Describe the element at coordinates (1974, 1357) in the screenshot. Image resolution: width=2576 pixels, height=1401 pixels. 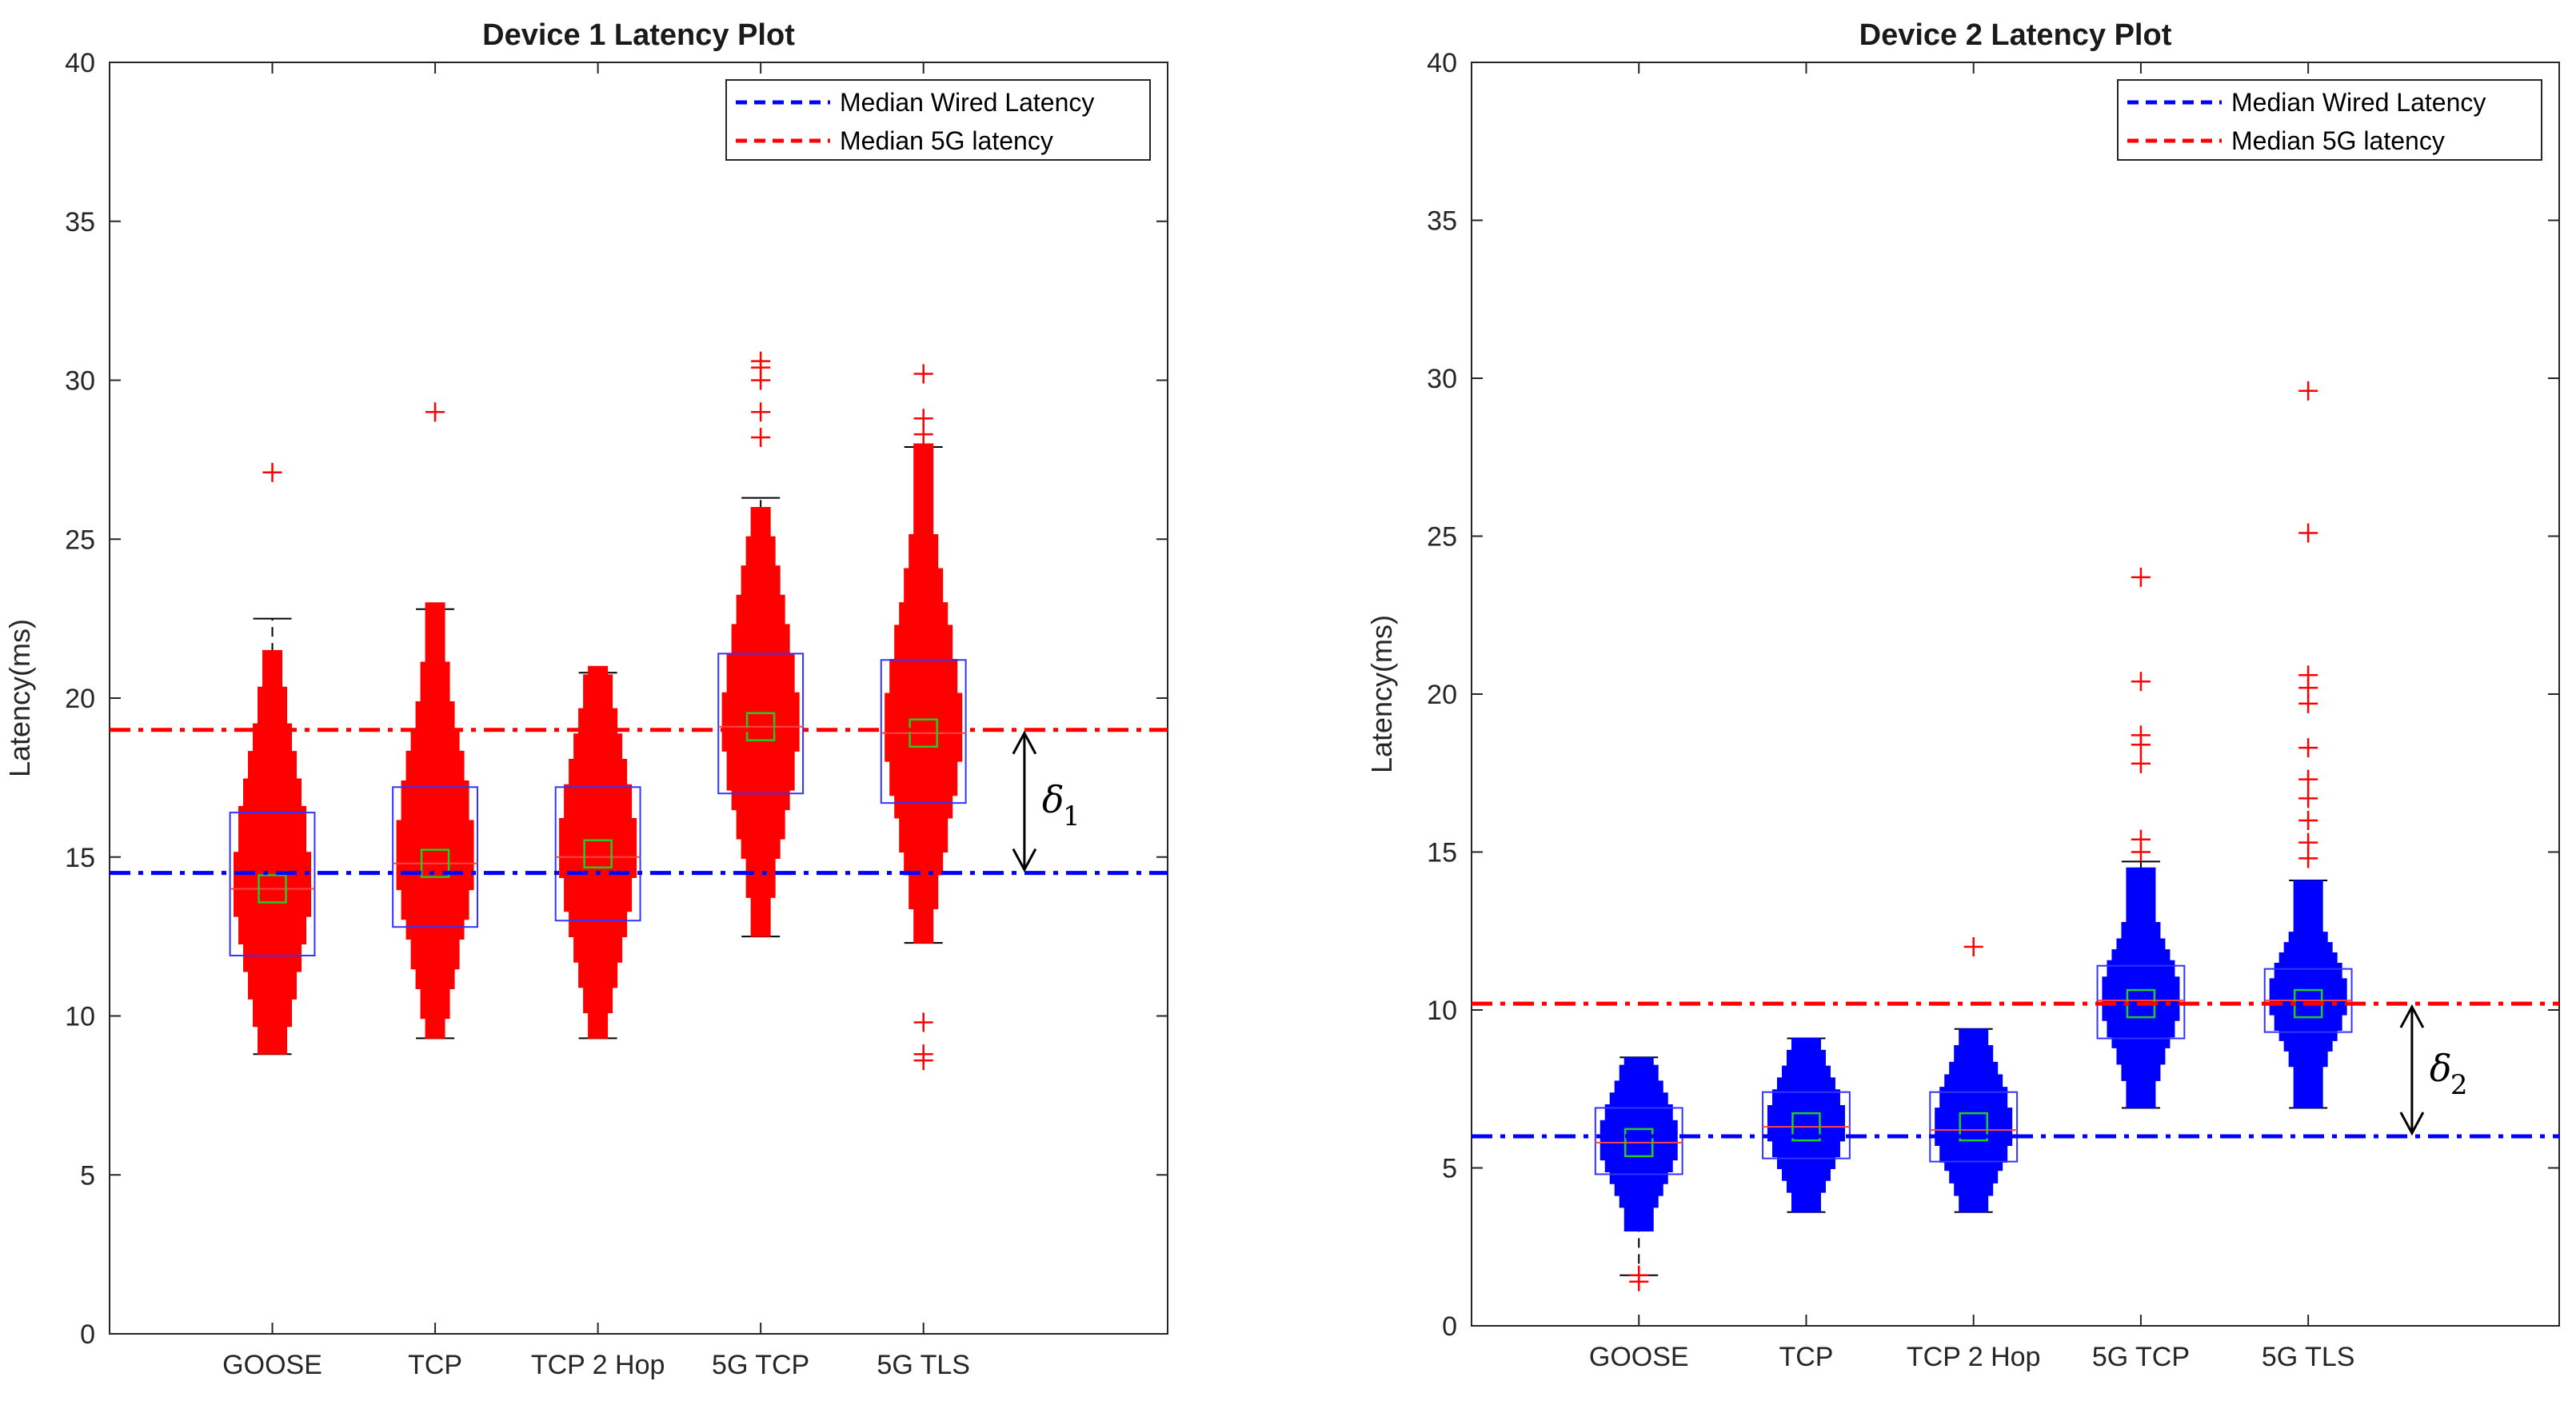
I see `device-2-x-tick-label: TCP 2 Hop` at that location.